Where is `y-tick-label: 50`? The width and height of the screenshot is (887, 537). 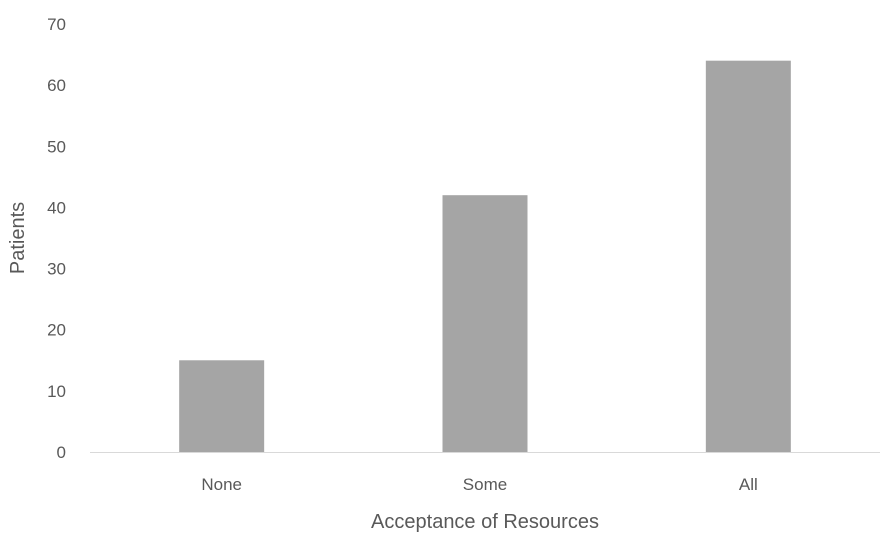 y-tick-label: 50 is located at coordinates (56, 146).